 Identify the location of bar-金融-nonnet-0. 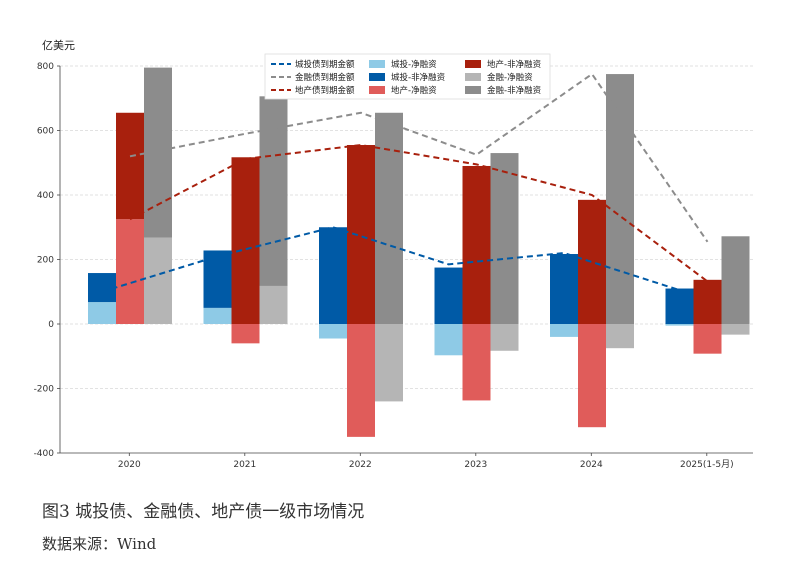
(158, 152).